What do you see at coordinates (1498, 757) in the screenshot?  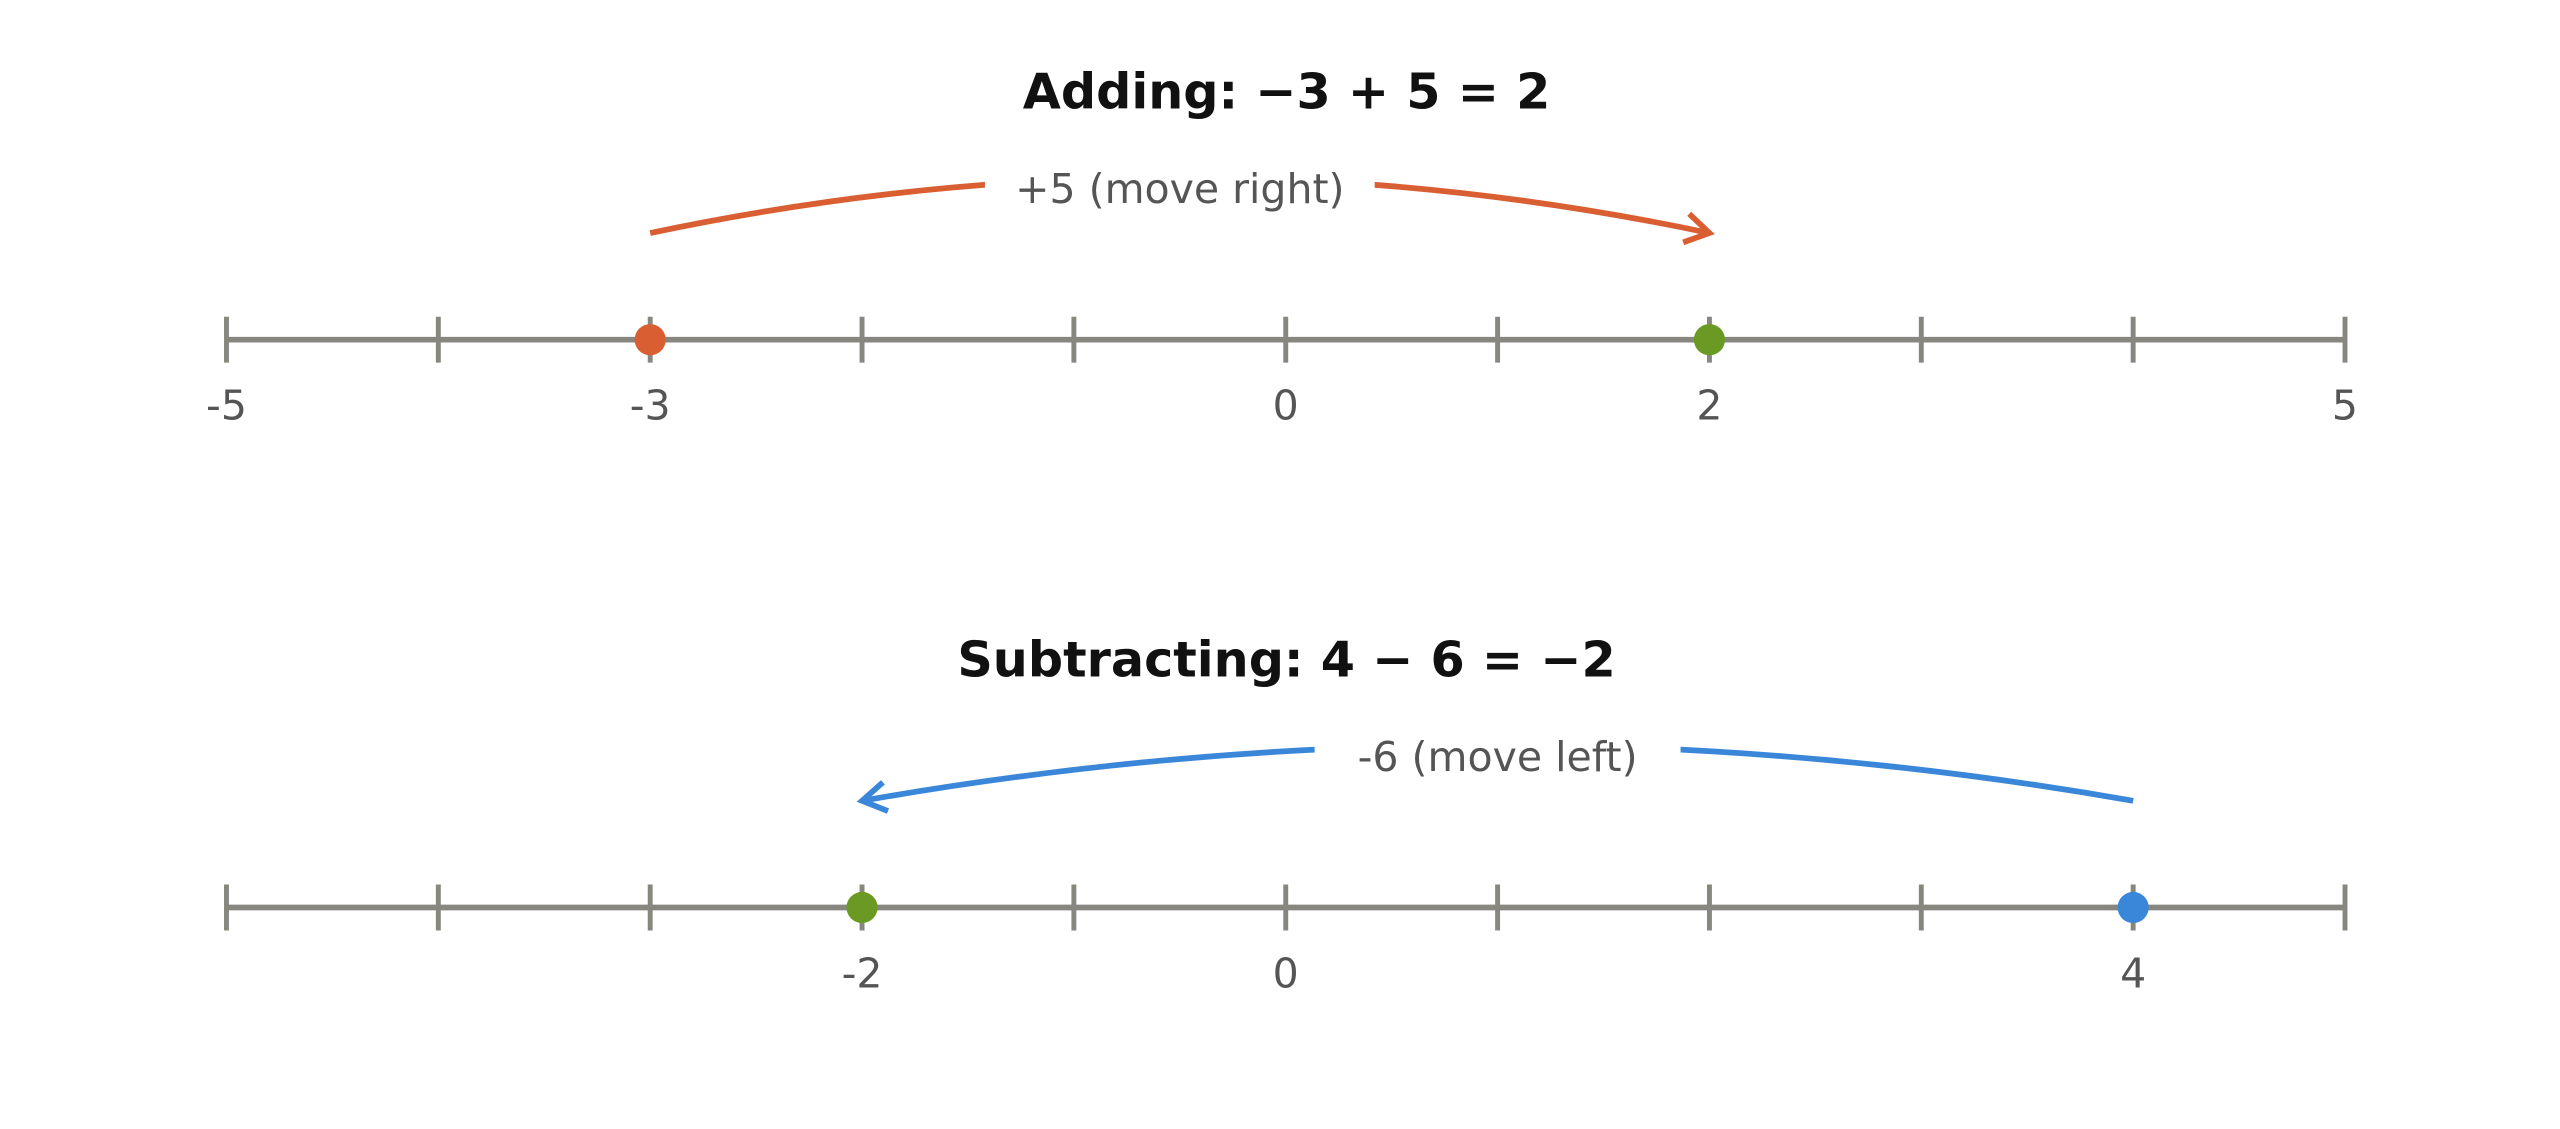 I see `arrow-label: -6 (move left)` at bounding box center [1498, 757].